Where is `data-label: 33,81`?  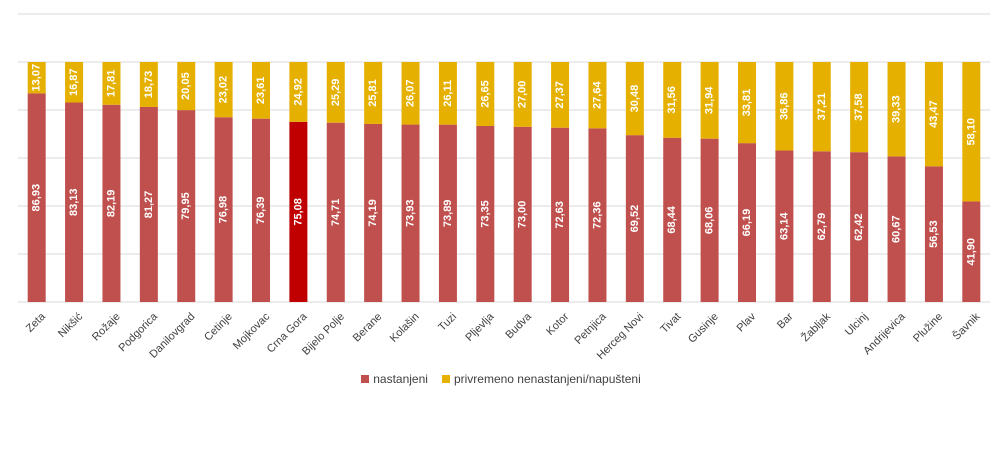 data-label: 33,81 is located at coordinates (747, 103).